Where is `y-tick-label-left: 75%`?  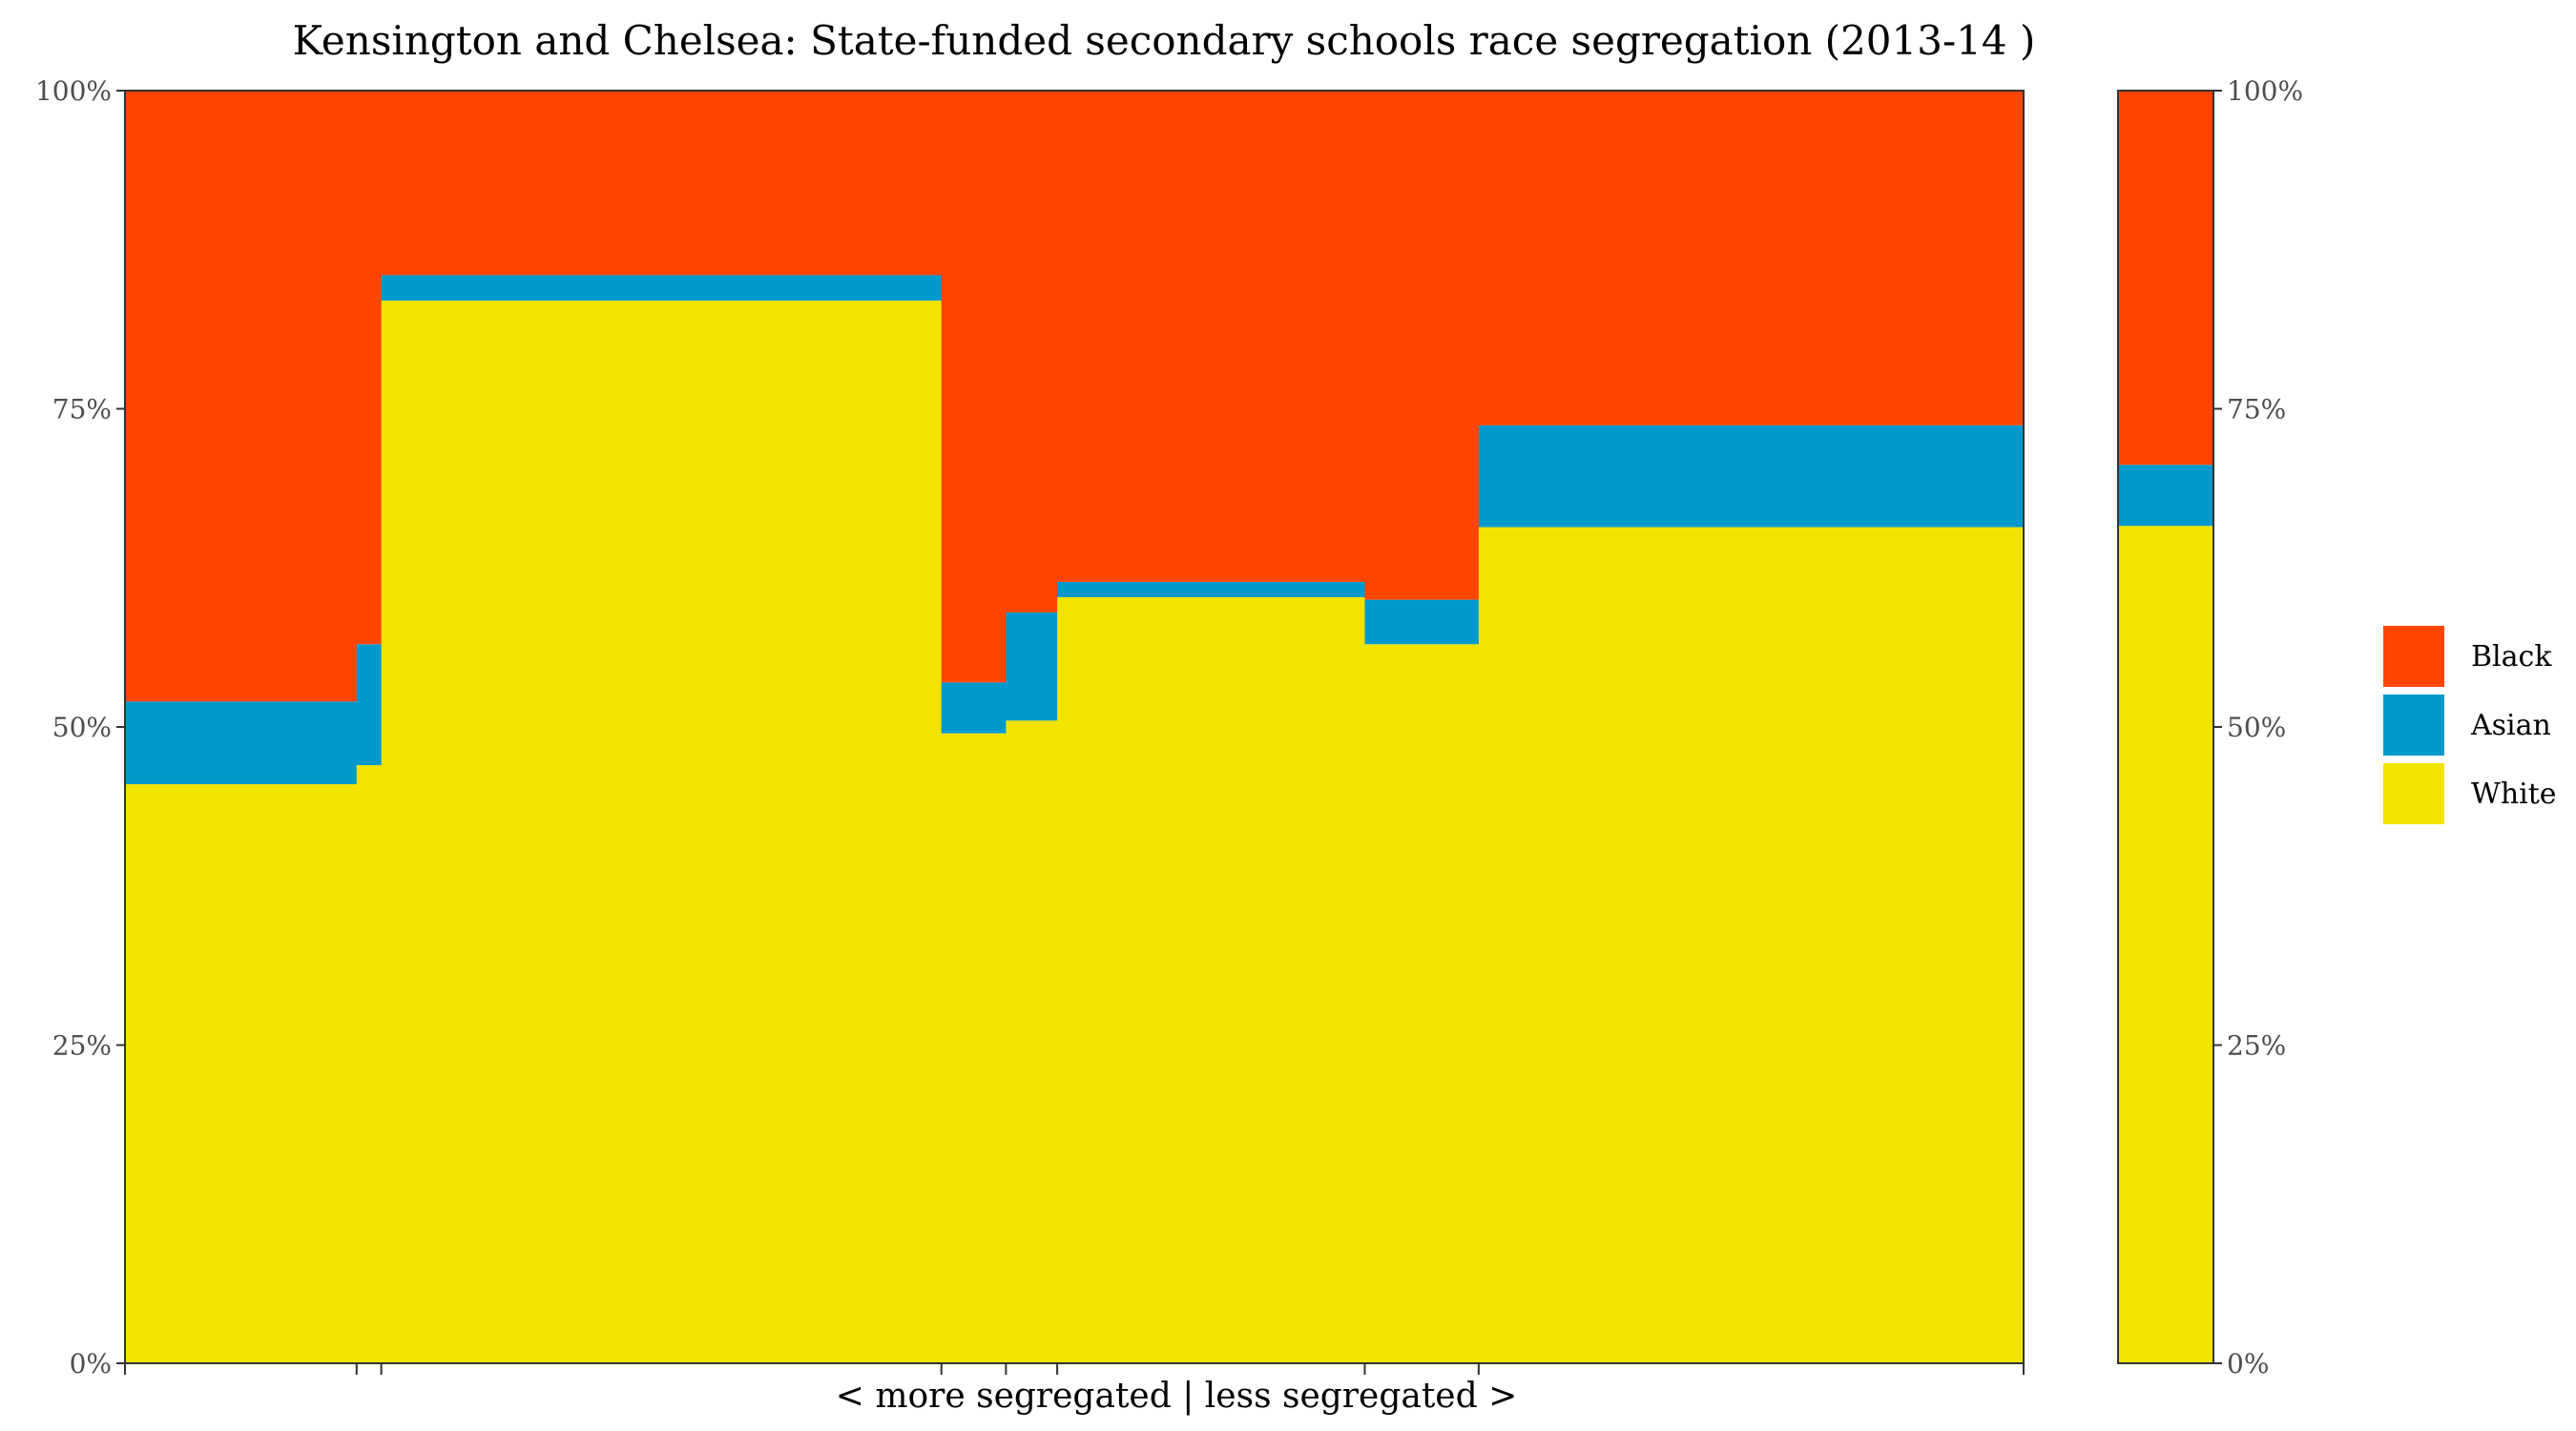 y-tick-label-left: 75% is located at coordinates (82, 409).